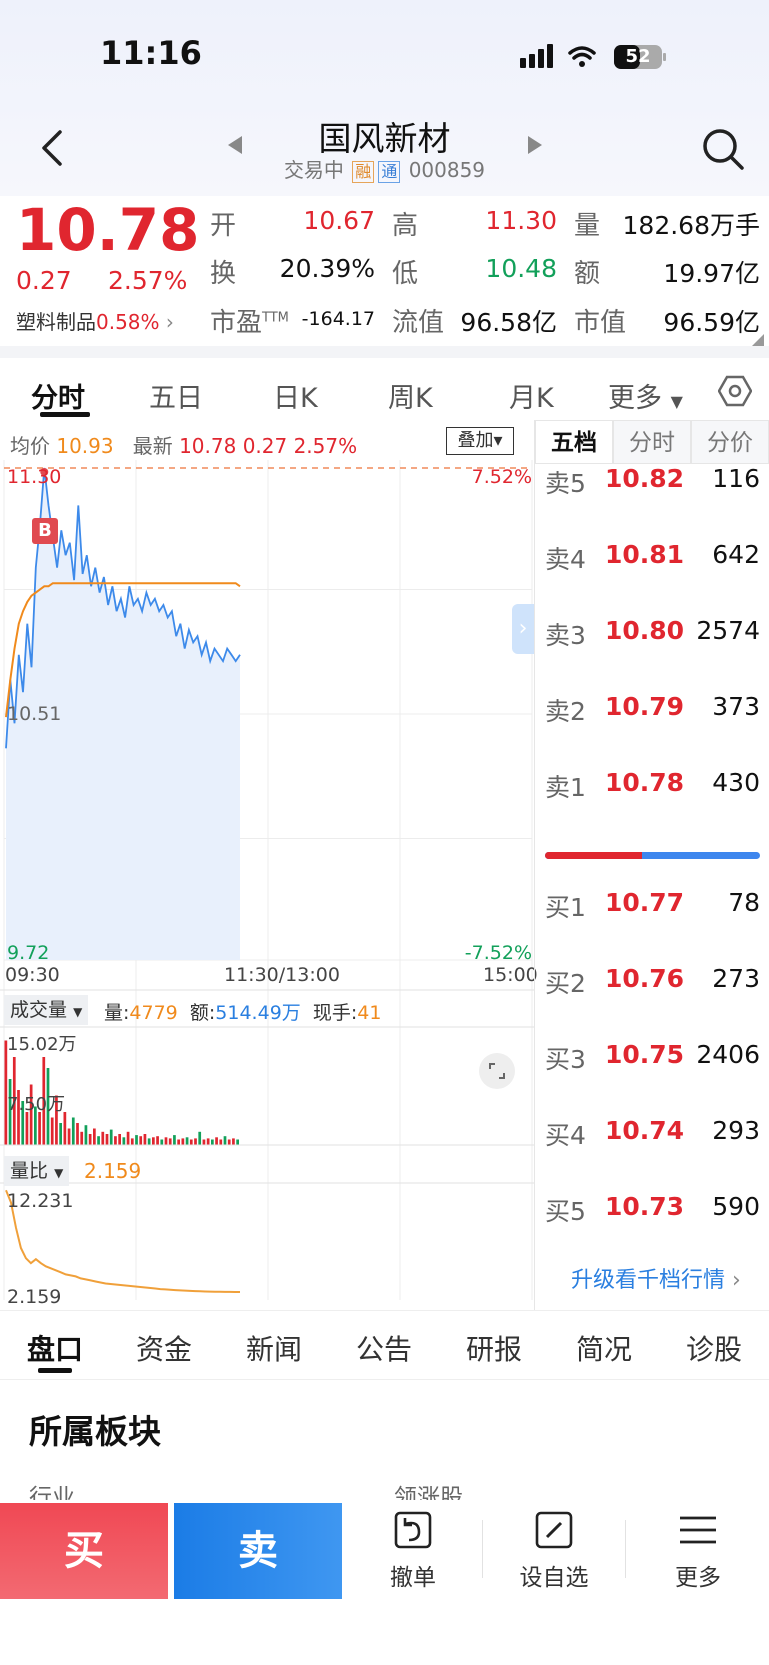 This screenshot has height=1665, width=769. I want to click on level-name: 卖3, so click(565, 635).